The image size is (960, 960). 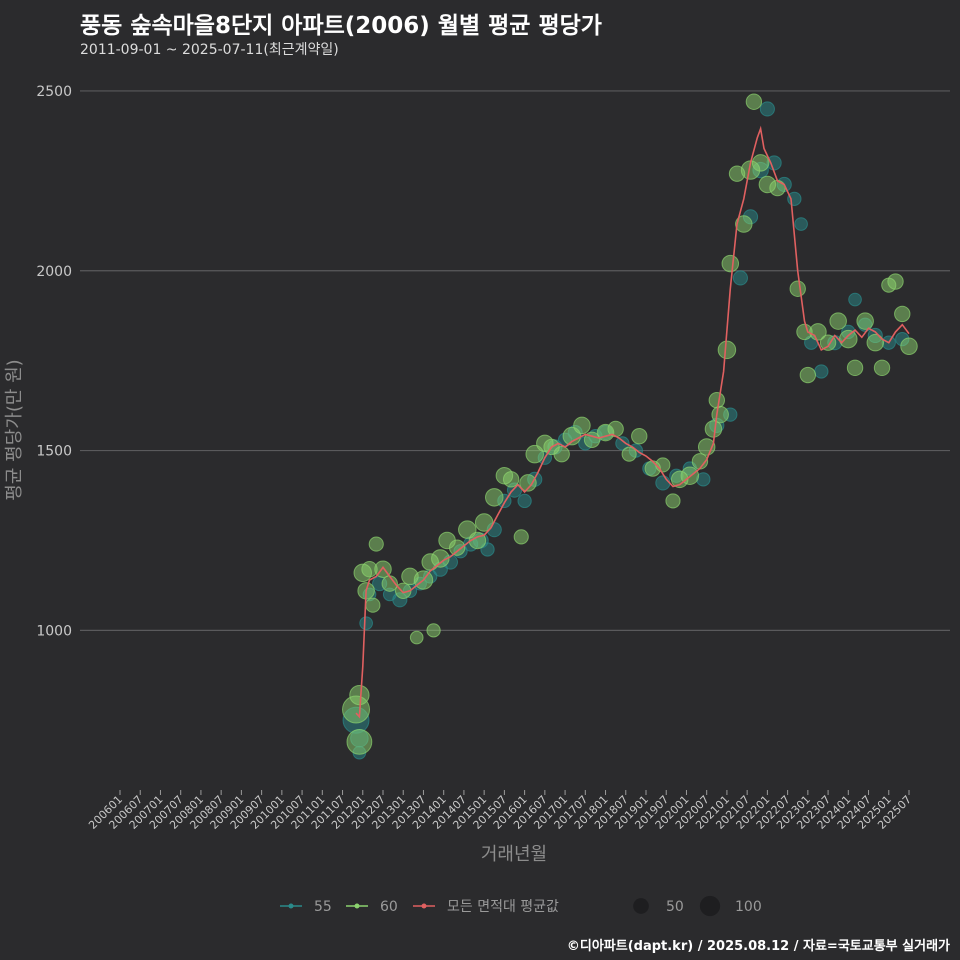 I want to click on y-tick-label: 2500, so click(x=54, y=92).